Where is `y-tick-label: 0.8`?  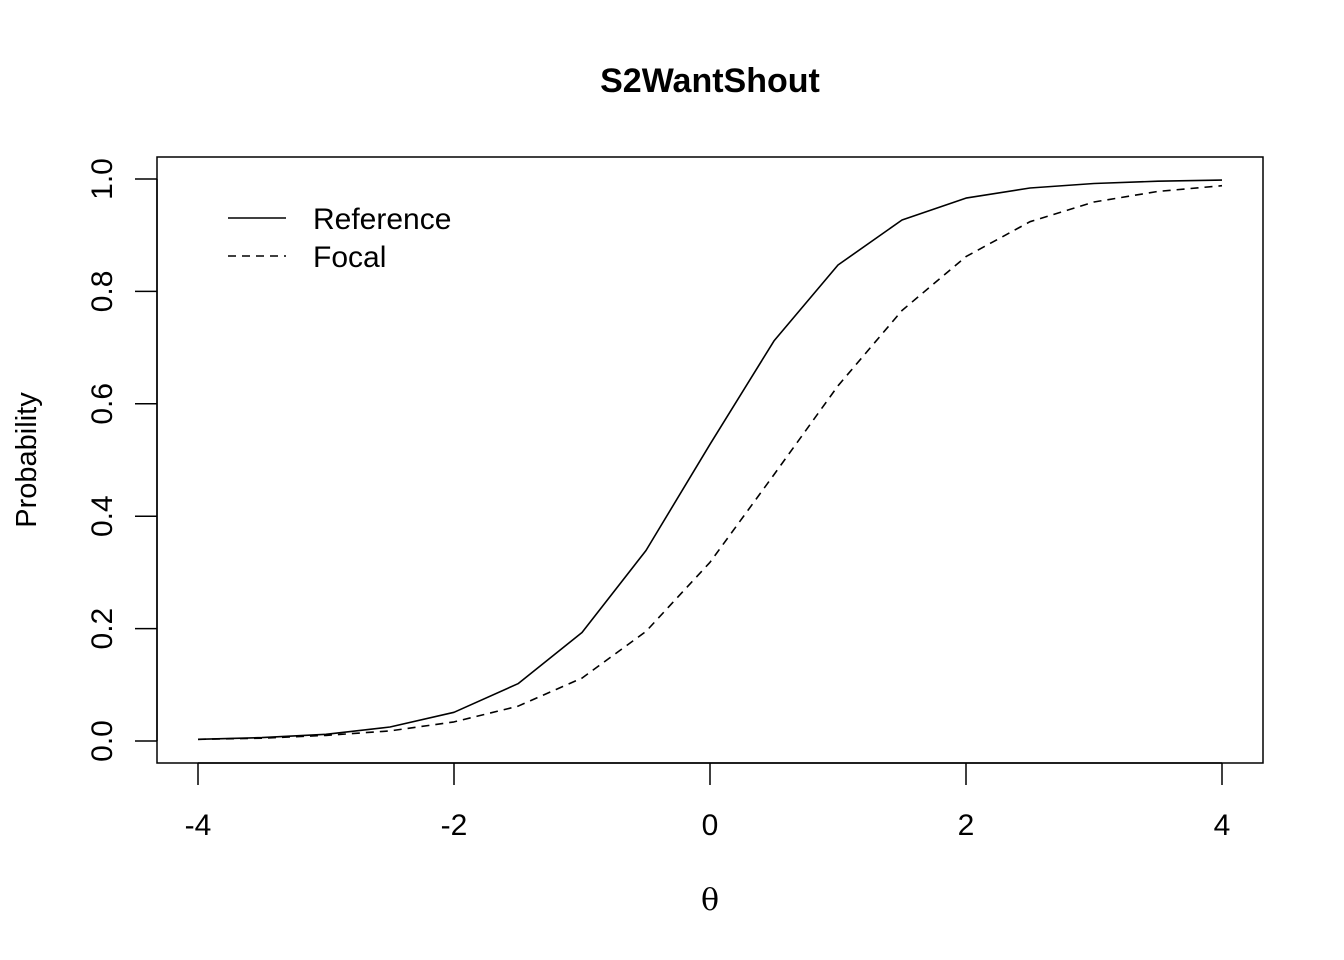 y-tick-label: 0.8 is located at coordinates (102, 292).